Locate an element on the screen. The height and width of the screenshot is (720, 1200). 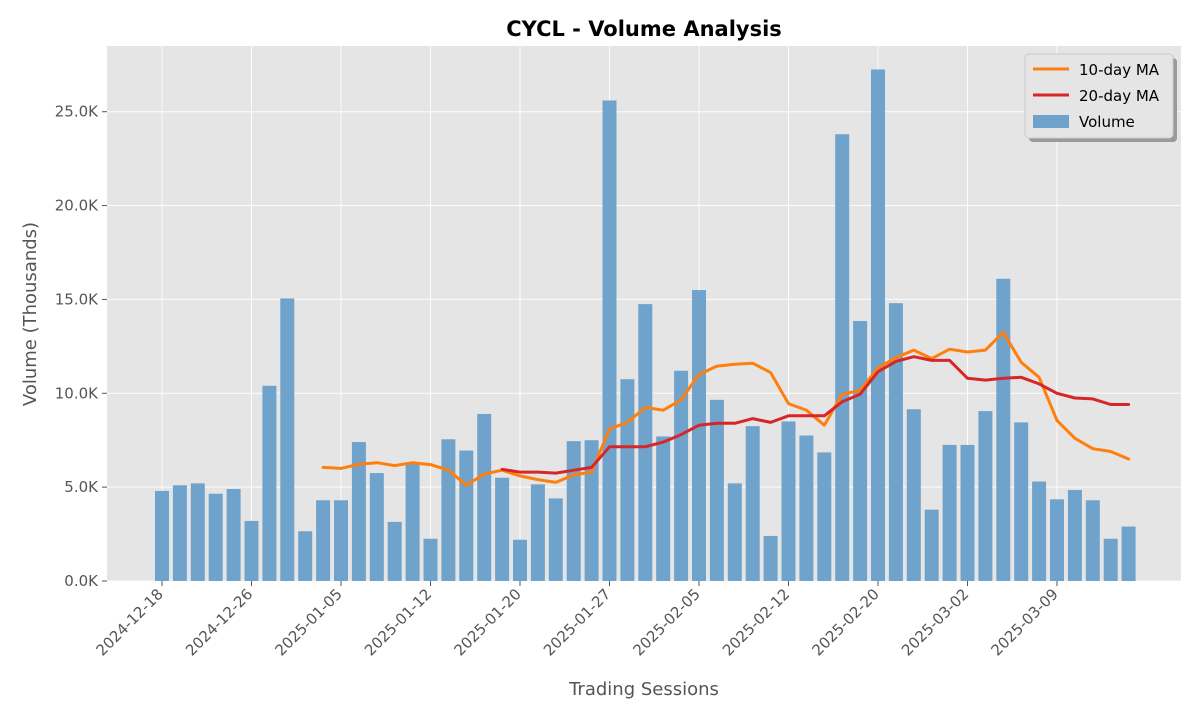
chart-title: CYCL - Volume Analysis is located at coordinates (644, 29).